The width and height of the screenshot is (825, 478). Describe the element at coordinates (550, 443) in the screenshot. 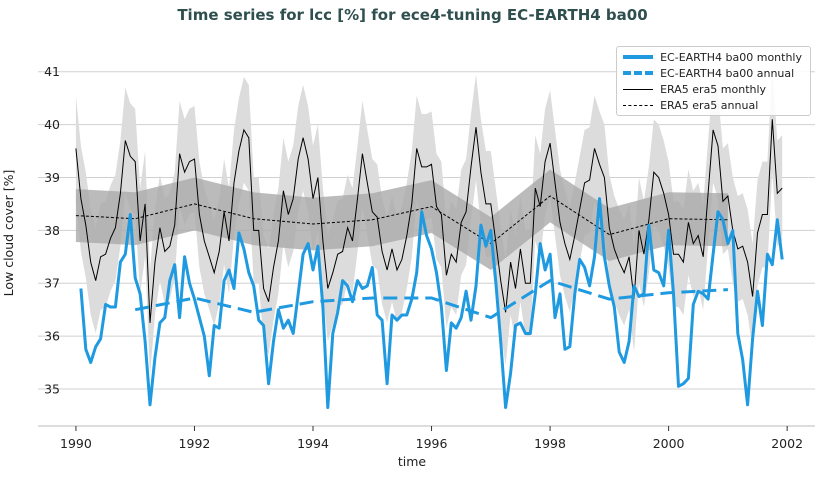

I see `x-tick-label: 1998` at that location.